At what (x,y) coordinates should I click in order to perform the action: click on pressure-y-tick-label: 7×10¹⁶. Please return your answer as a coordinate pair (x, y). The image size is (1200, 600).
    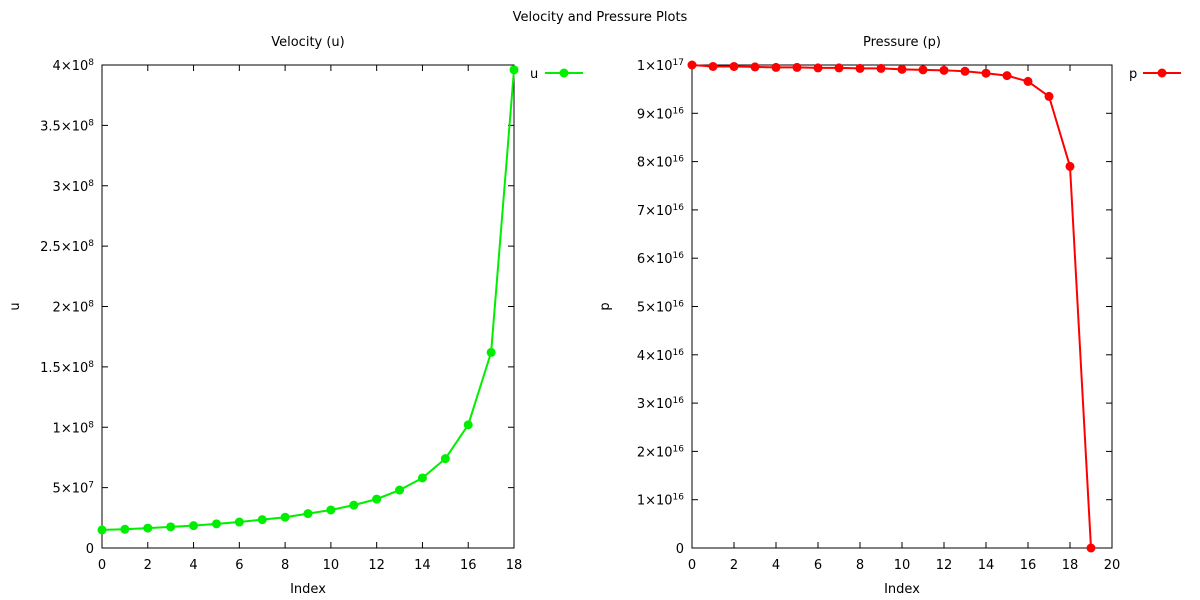
    Looking at the image, I should click on (660, 211).